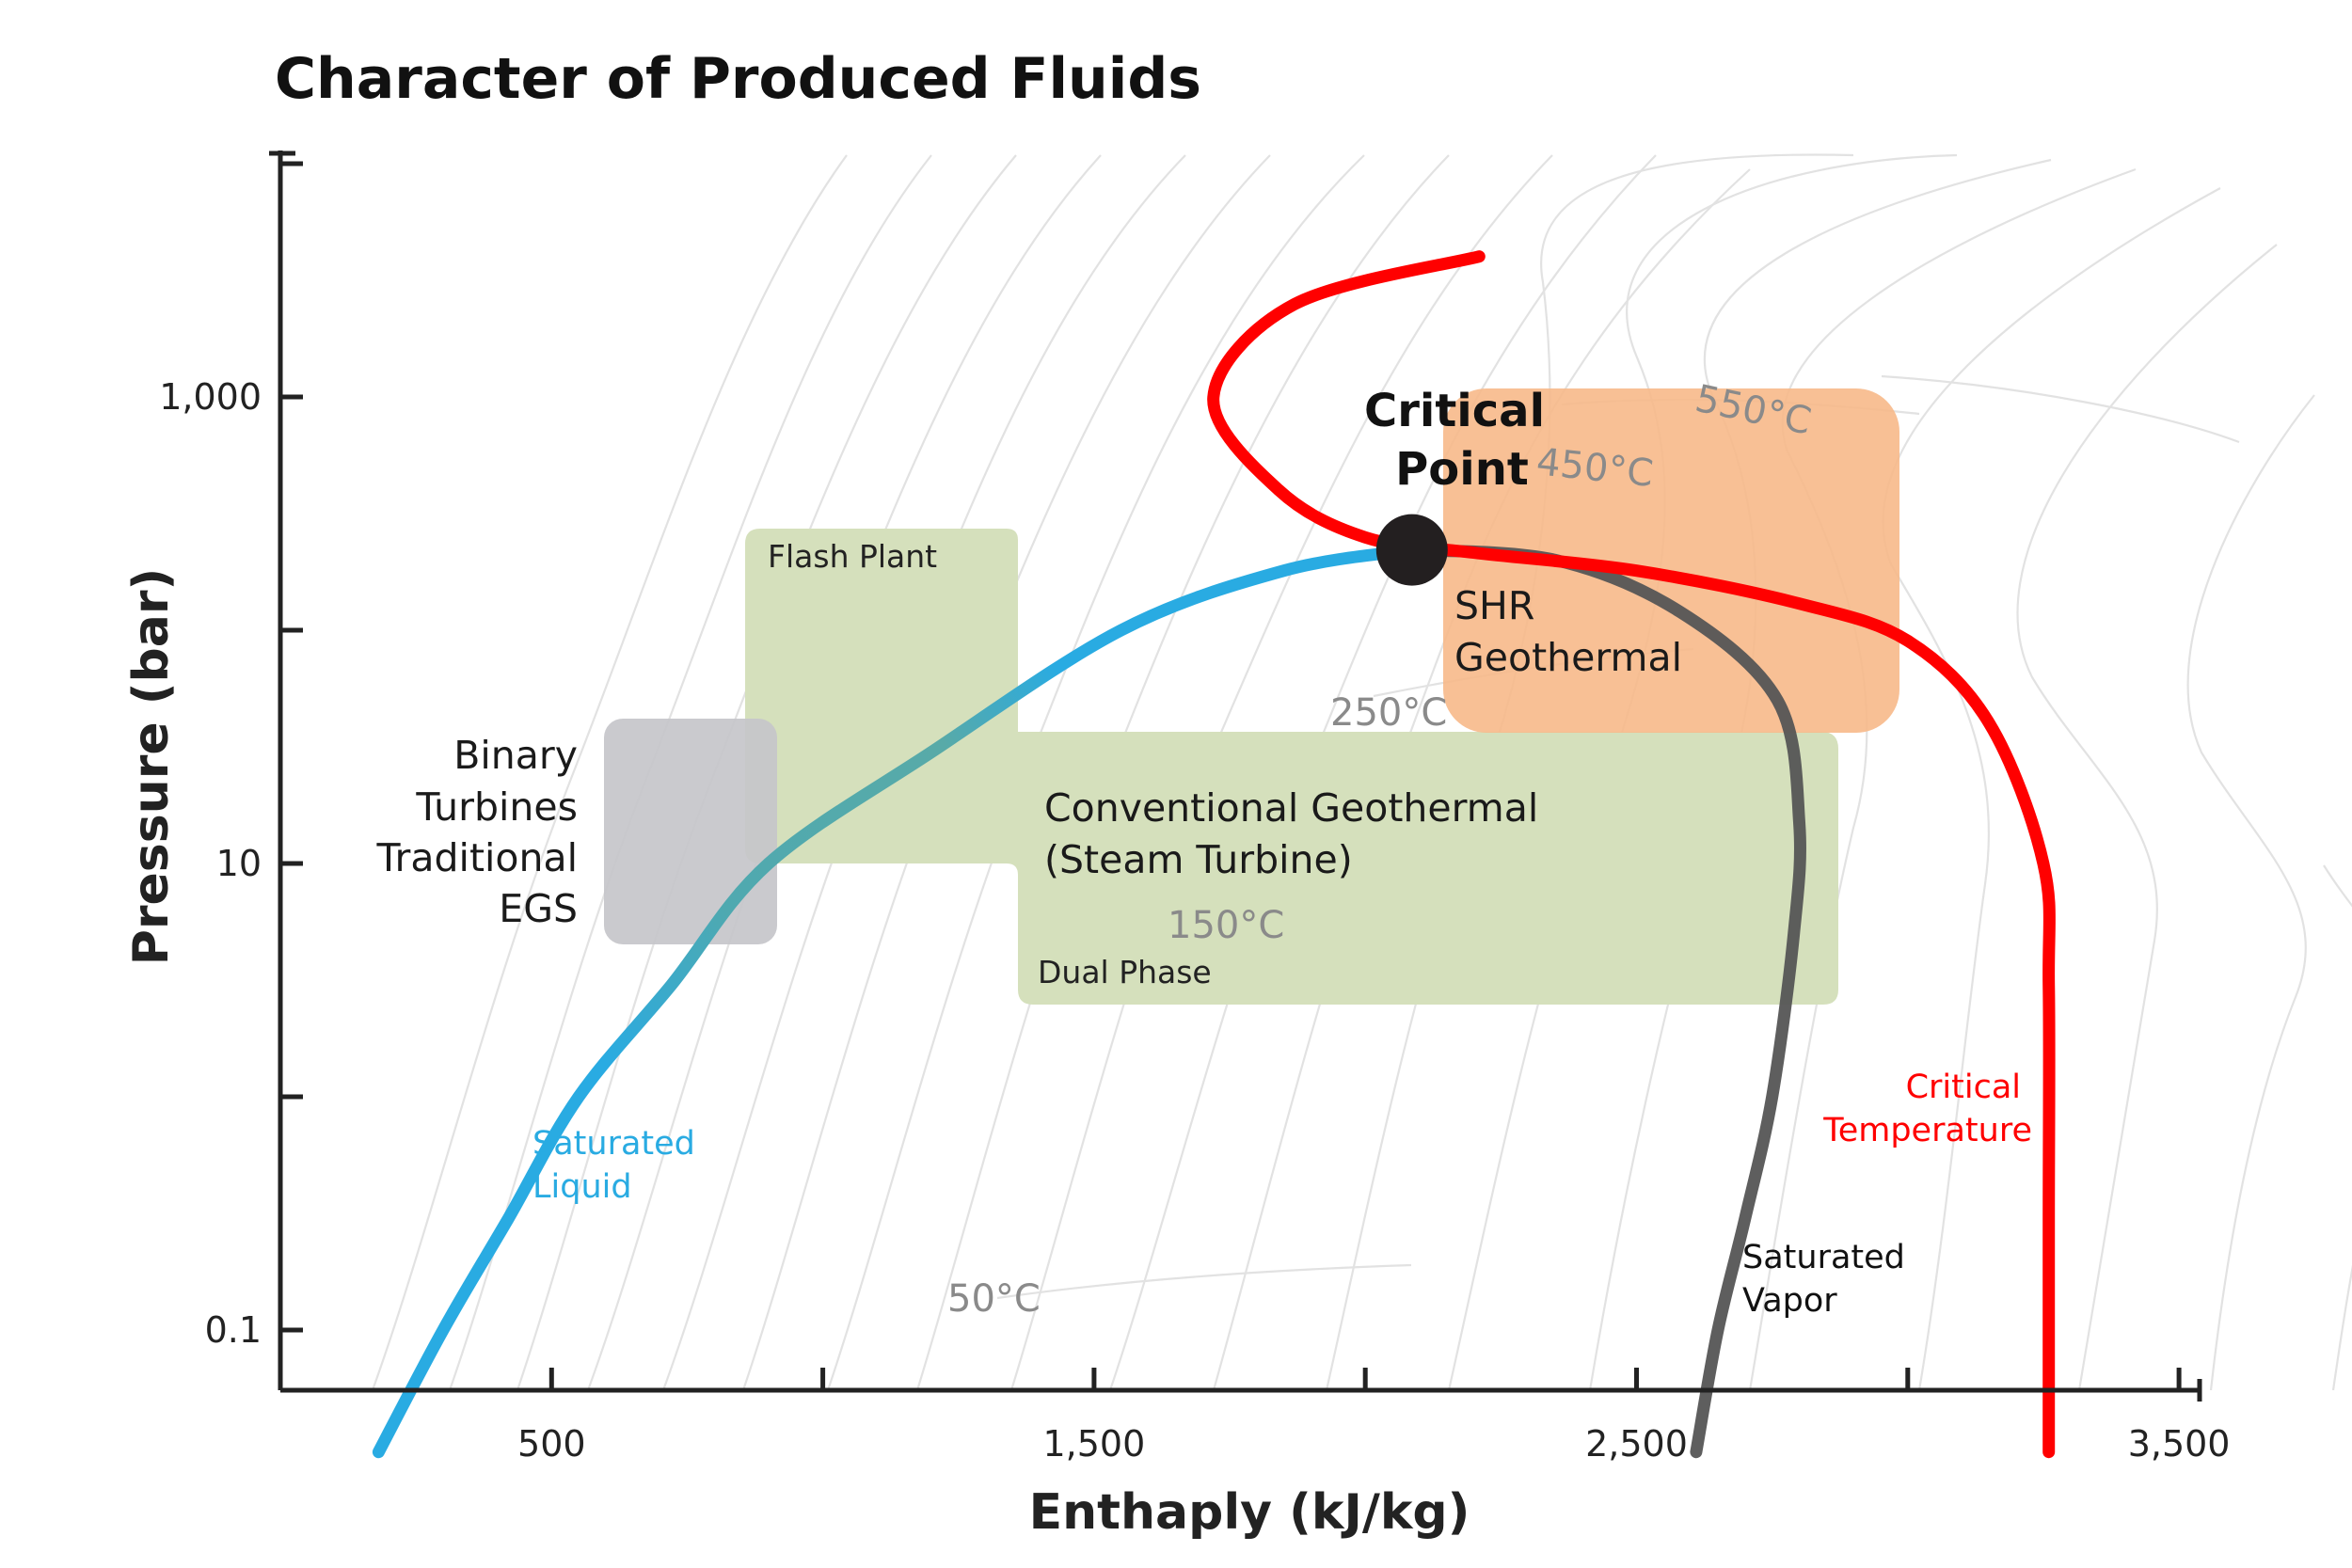 This screenshot has height=1568, width=2352. I want to click on critical-temperature-label-line1: Critical, so click(1963, 1087).